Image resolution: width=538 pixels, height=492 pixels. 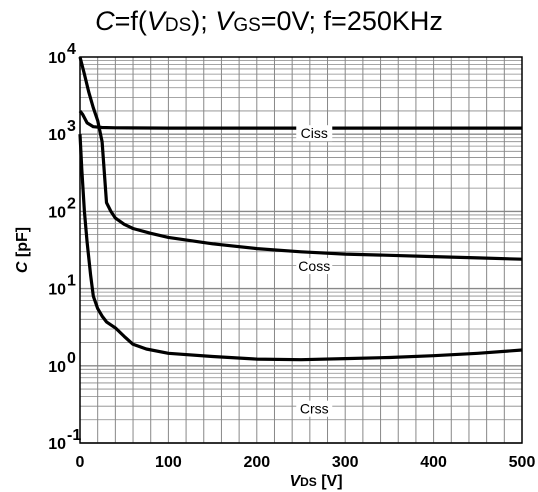 I want to click on curve-label-coss: Coss, so click(x=314, y=266).